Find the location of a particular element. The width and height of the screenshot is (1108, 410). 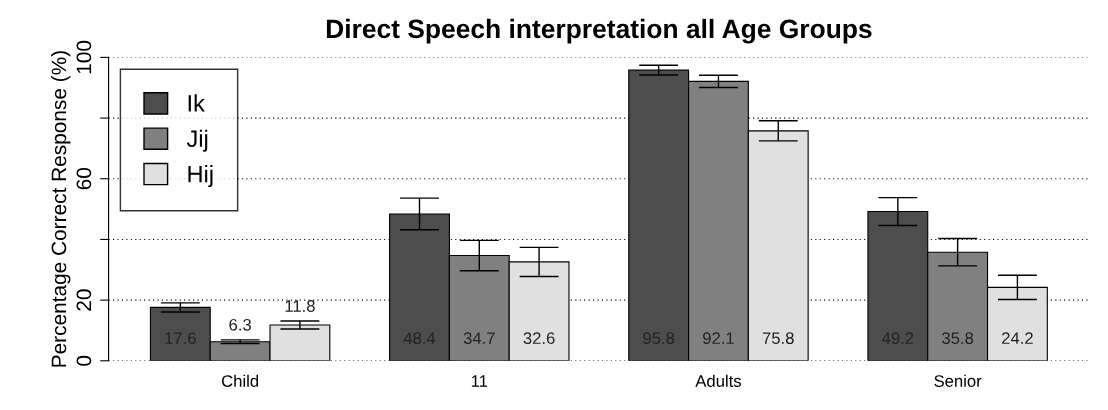

data-label: 75.8 is located at coordinates (778, 338).